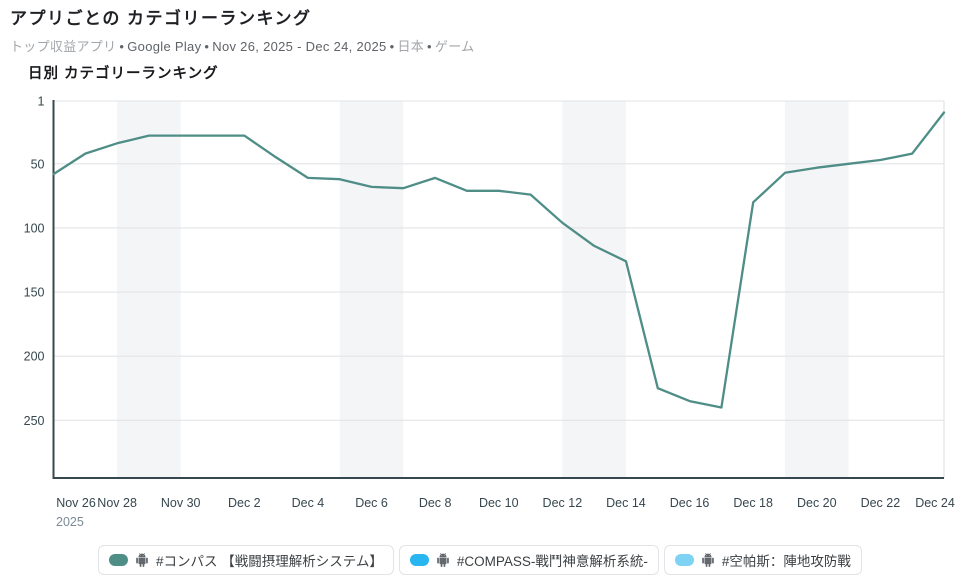  I want to click on subtitle-part: Google Play, so click(164, 46).